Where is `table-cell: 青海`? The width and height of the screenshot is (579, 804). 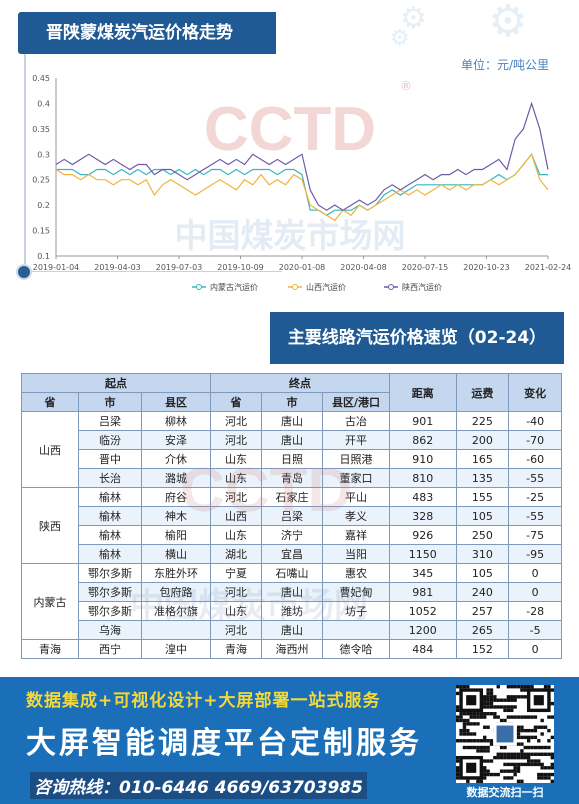 table-cell: 青海 is located at coordinates (236, 649).